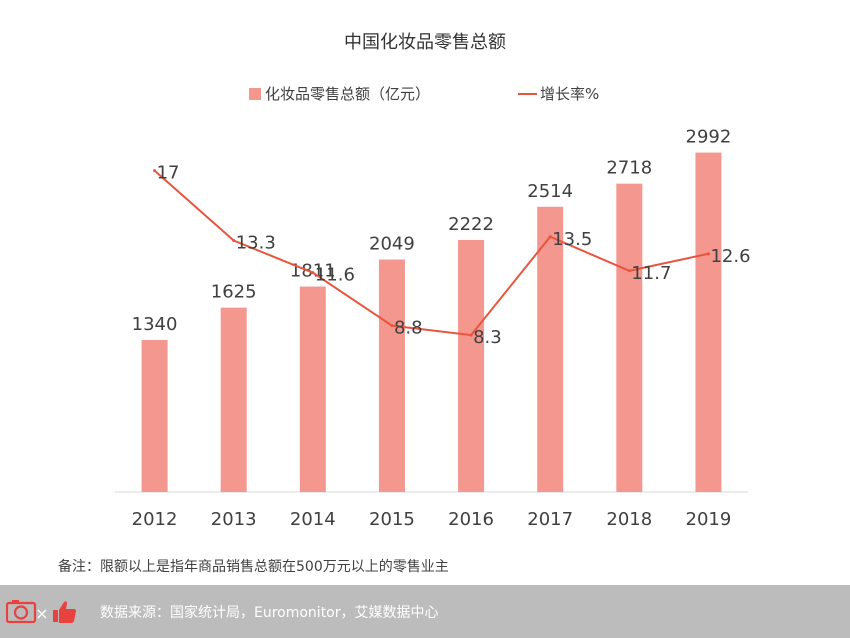 The image size is (850, 638). I want to click on bar-2015, so click(391, 375).